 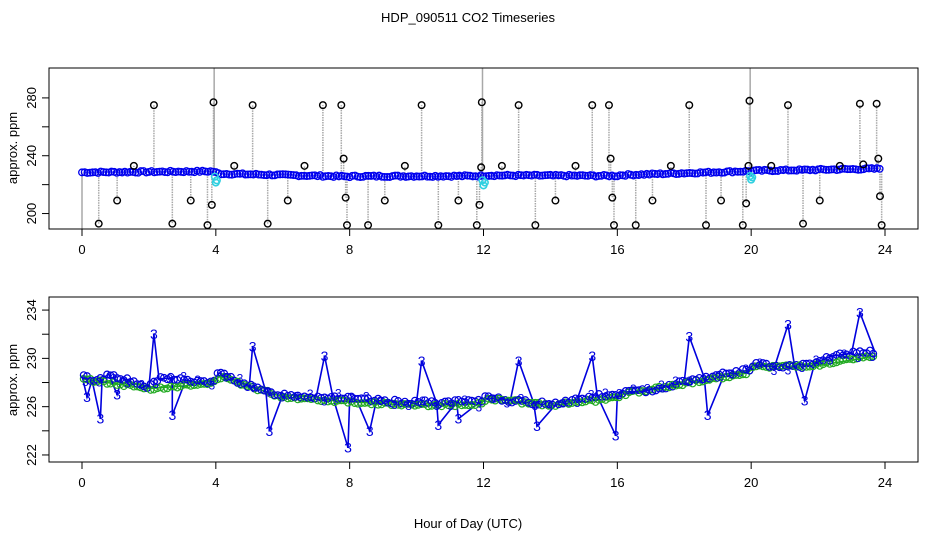 What do you see at coordinates (468, 17) in the screenshot?
I see `figure-title: HDP_090511 CO2 Timeseries` at bounding box center [468, 17].